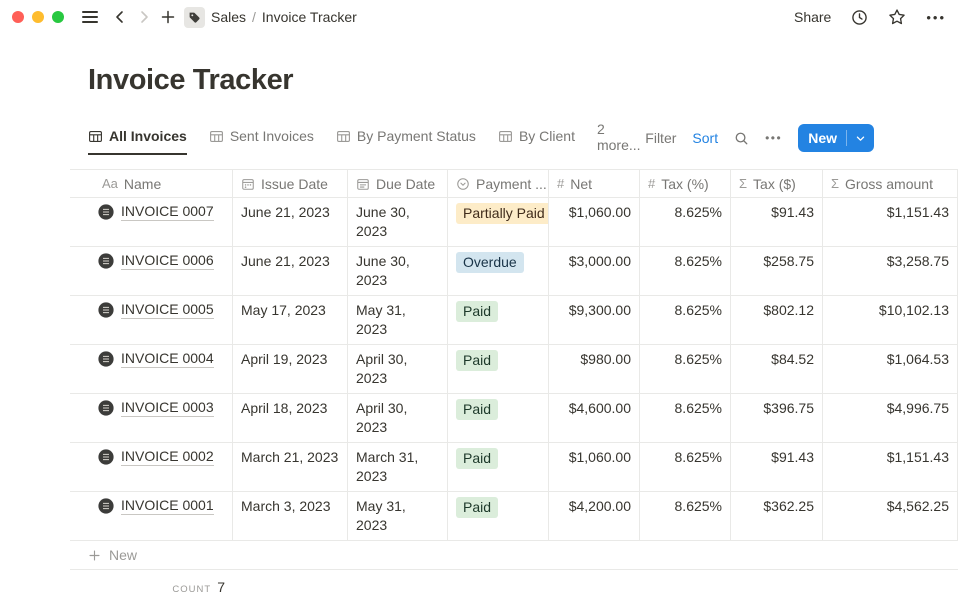 Image resolution: width=960 pixels, height=600 pixels. Describe the element at coordinates (398, 183) in the screenshot. I see `header-due-date: Due Date` at that location.